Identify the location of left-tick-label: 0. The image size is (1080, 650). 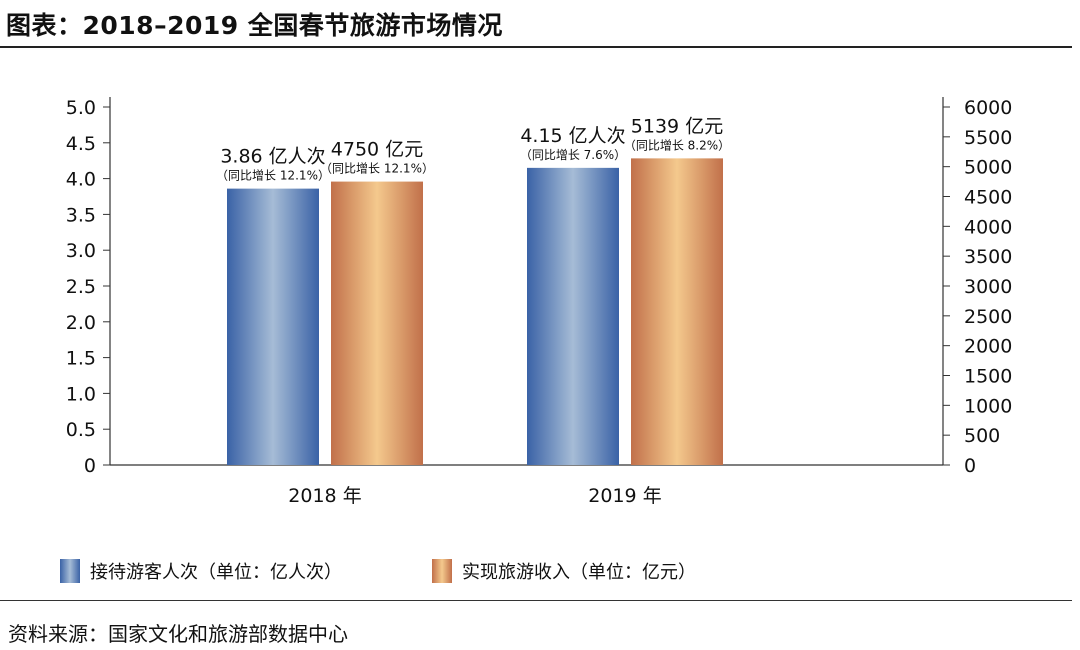
(90, 466).